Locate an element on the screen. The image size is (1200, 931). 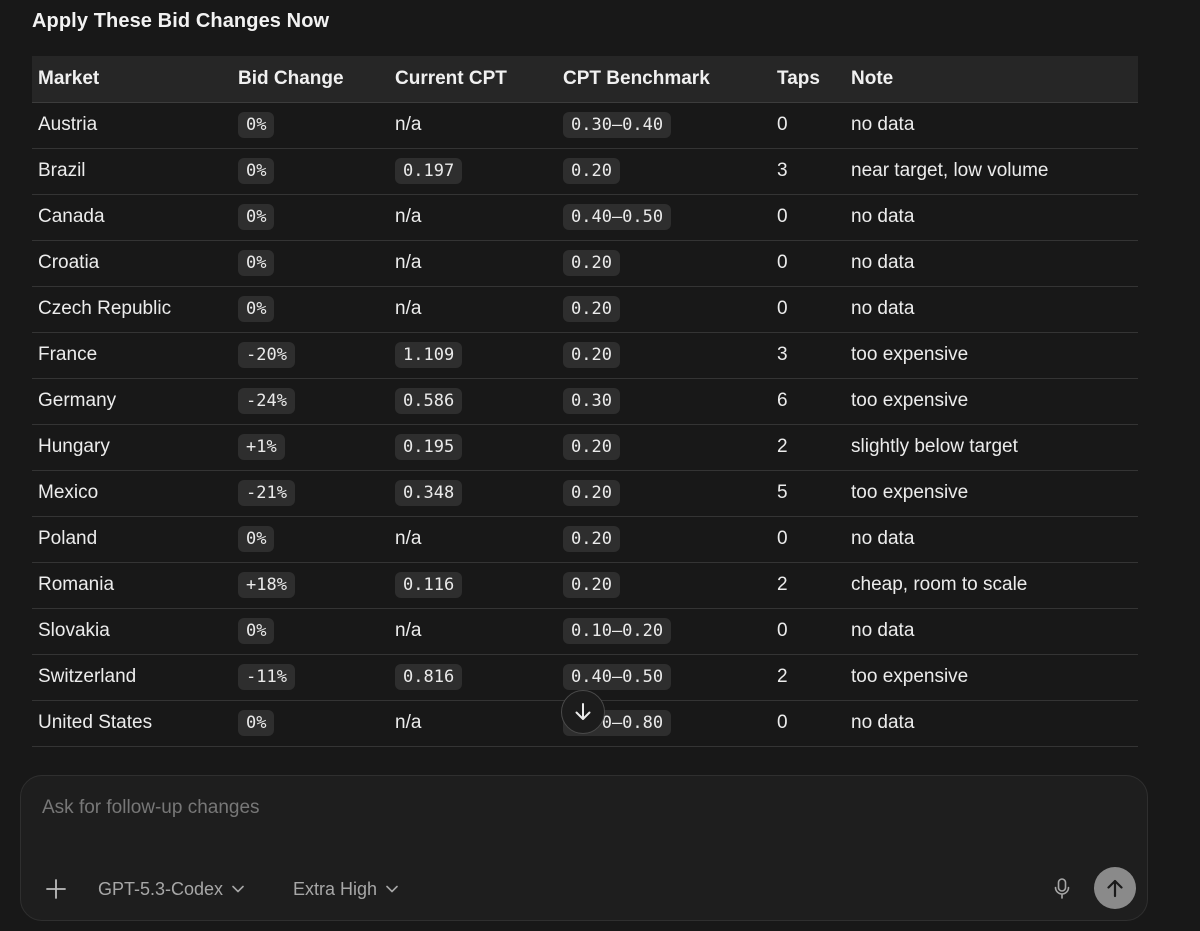
table-row: Germany -24% 0.586 0.30 6 too expensive is located at coordinates (585, 401).